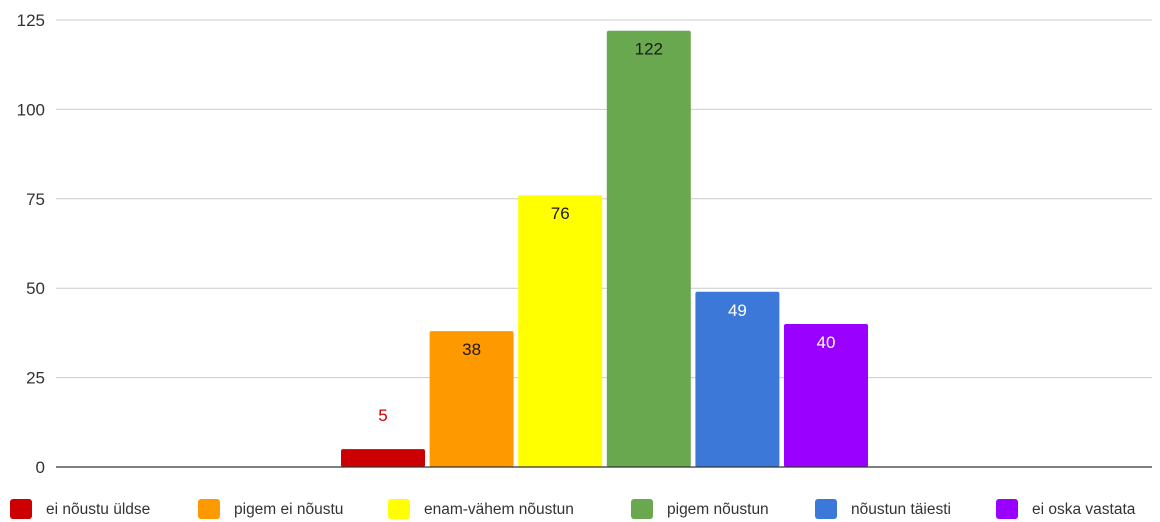  I want to click on data-label: 122, so click(649, 49).